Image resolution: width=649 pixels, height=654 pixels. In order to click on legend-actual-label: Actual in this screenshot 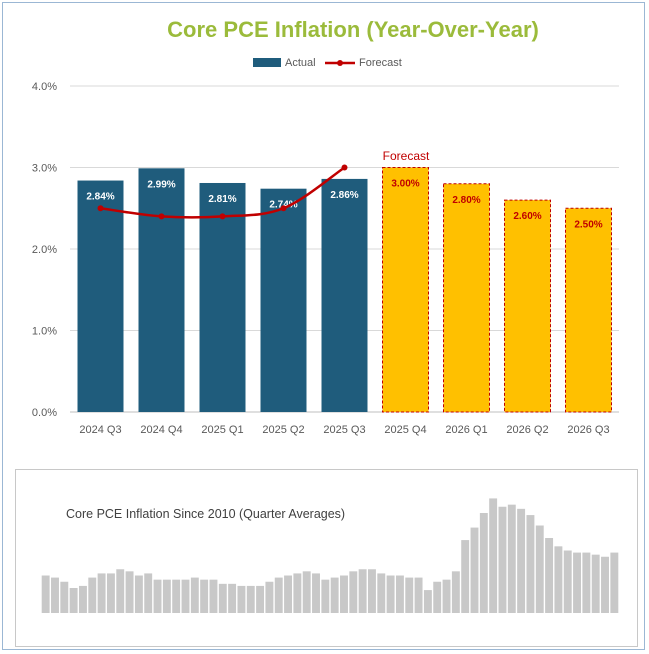, I will do `click(300, 63)`.